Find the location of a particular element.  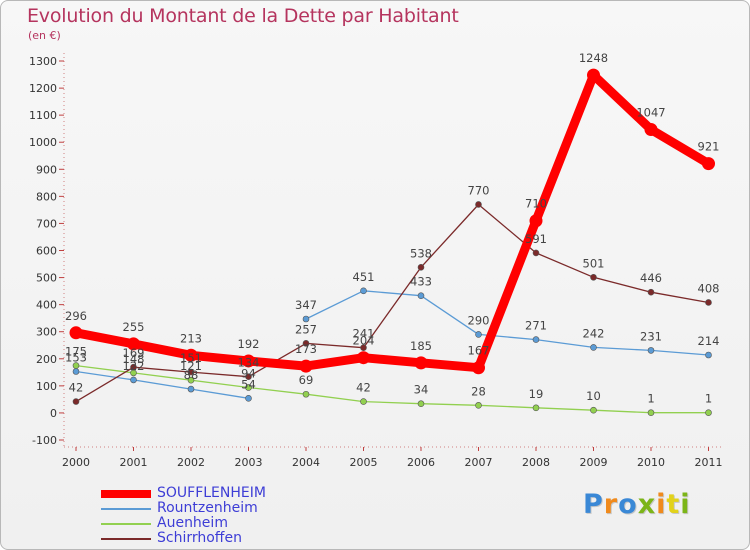

data-label-soufflenheim: 710 is located at coordinates (536, 204).